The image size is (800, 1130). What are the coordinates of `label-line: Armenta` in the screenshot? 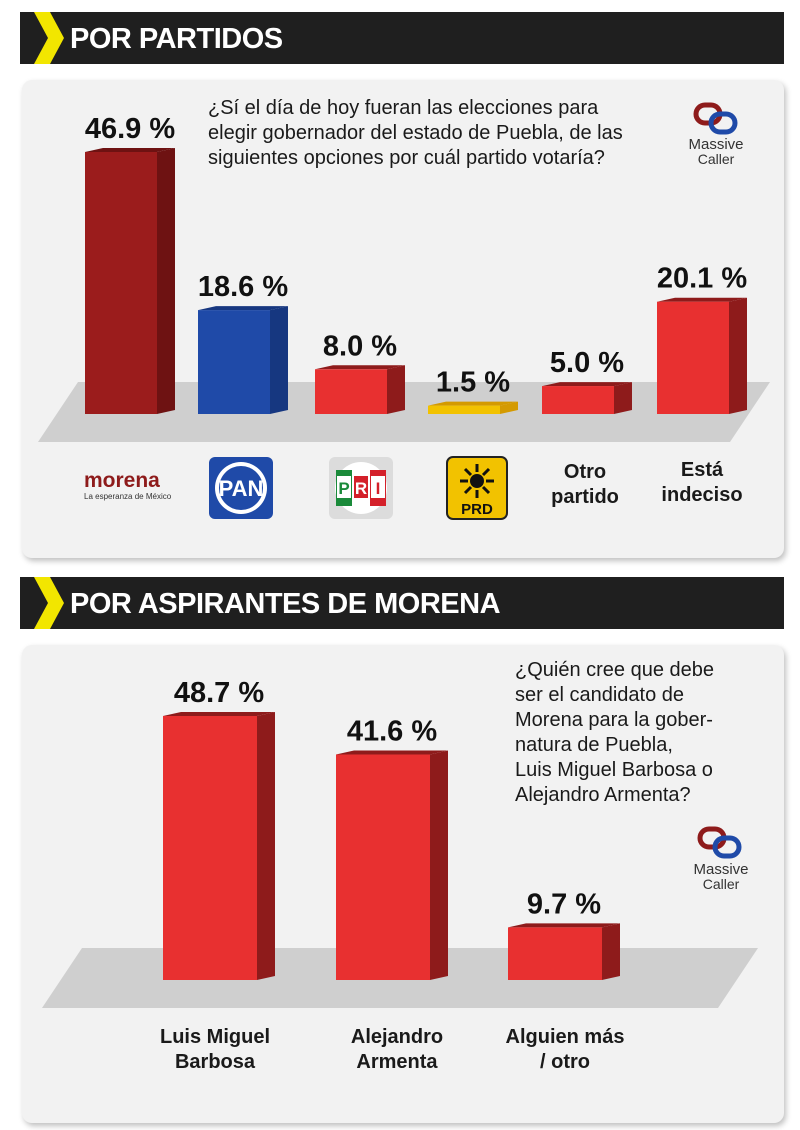 It's located at (397, 1062).